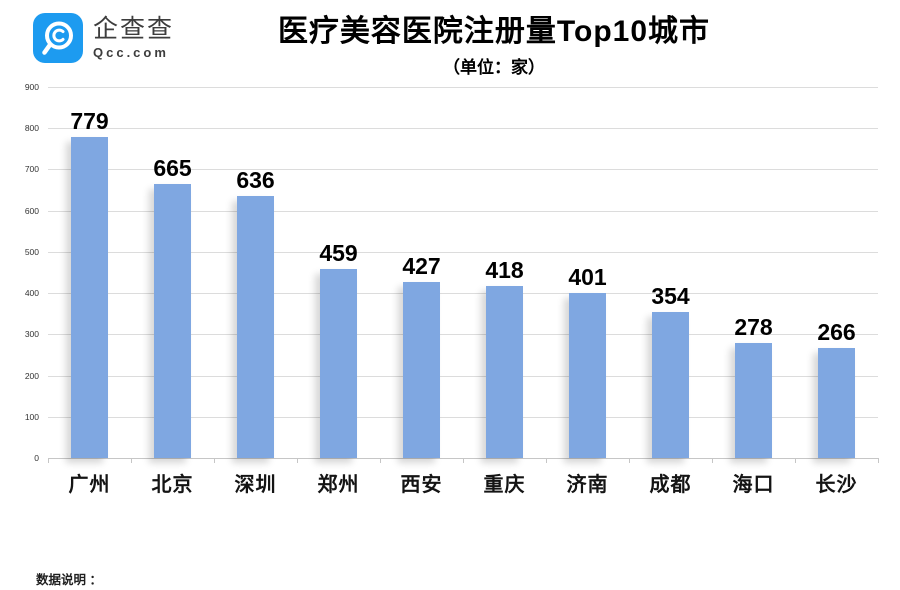 The image size is (900, 590). What do you see at coordinates (836, 485) in the screenshot?
I see `x-category-label: 长沙` at bounding box center [836, 485].